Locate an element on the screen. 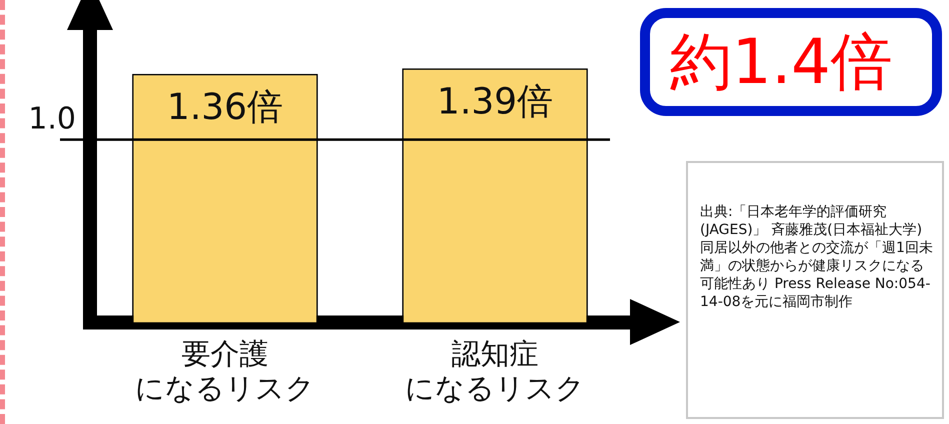 The height and width of the screenshot is (424, 949). x-tick-label: 要介護になるリスク is located at coordinates (225, 371).